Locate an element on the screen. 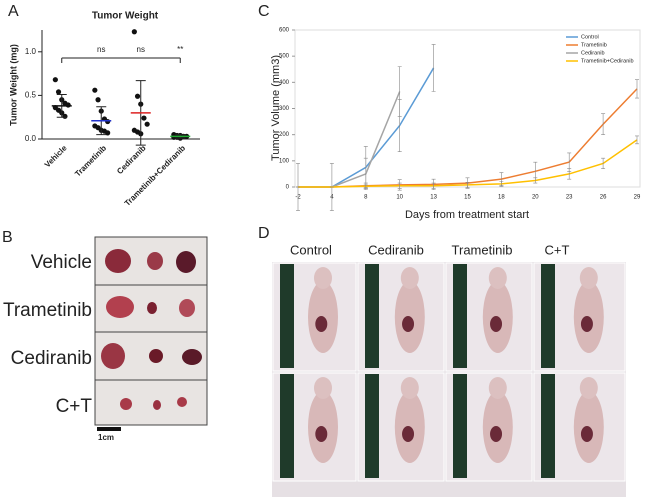  column-label: Control is located at coordinates (311, 249).